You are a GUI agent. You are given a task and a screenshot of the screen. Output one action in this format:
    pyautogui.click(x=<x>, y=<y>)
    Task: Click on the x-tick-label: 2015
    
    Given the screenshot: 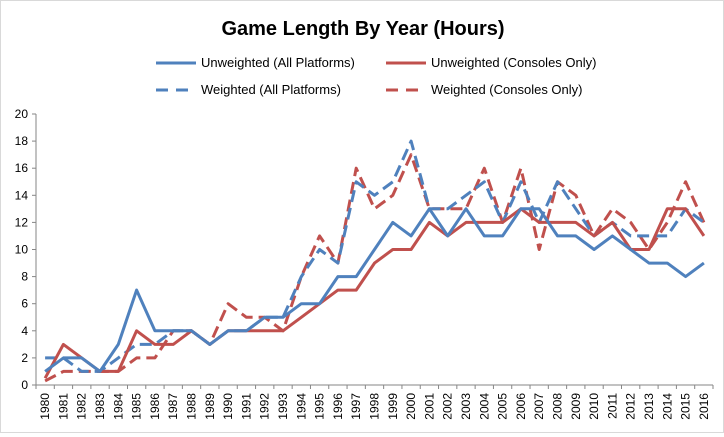 What is the action you would take?
    pyautogui.click(x=686, y=406)
    